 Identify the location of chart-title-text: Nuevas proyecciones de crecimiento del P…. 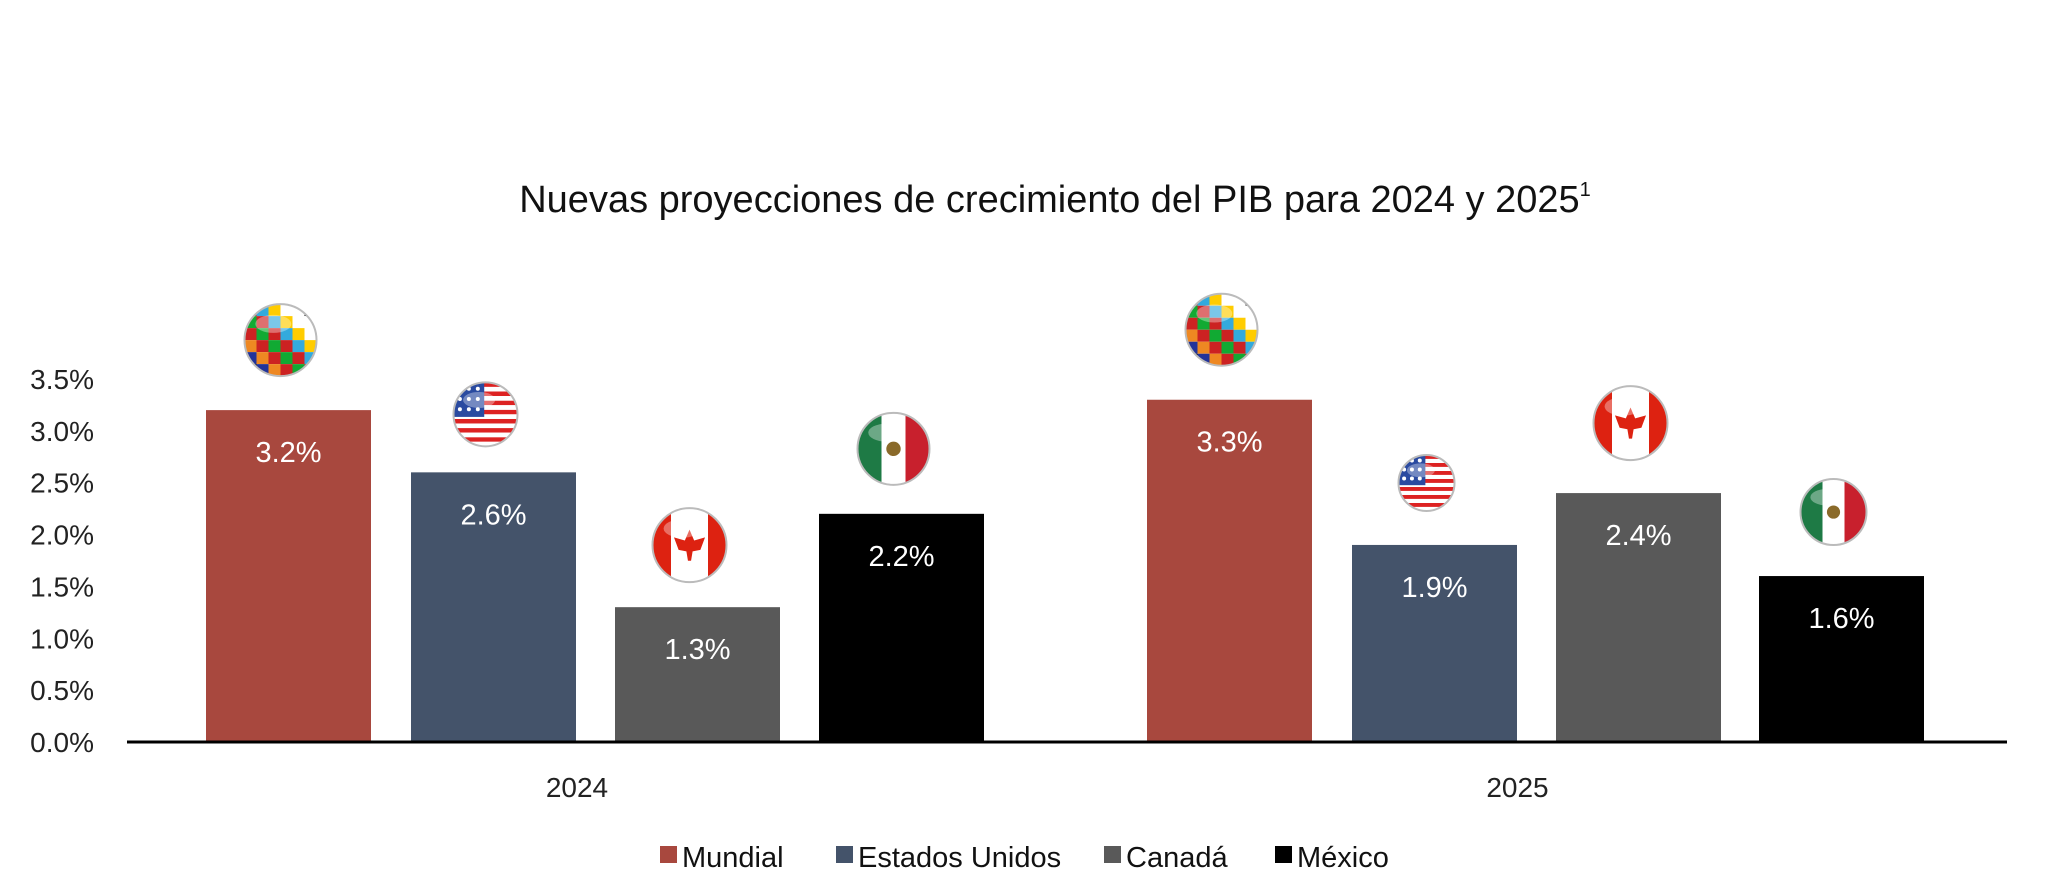
(1049, 200).